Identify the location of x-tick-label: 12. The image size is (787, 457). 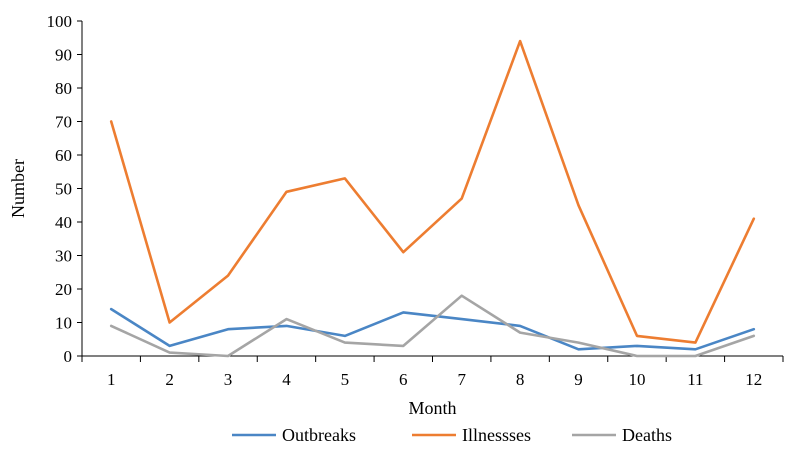
(753, 379).